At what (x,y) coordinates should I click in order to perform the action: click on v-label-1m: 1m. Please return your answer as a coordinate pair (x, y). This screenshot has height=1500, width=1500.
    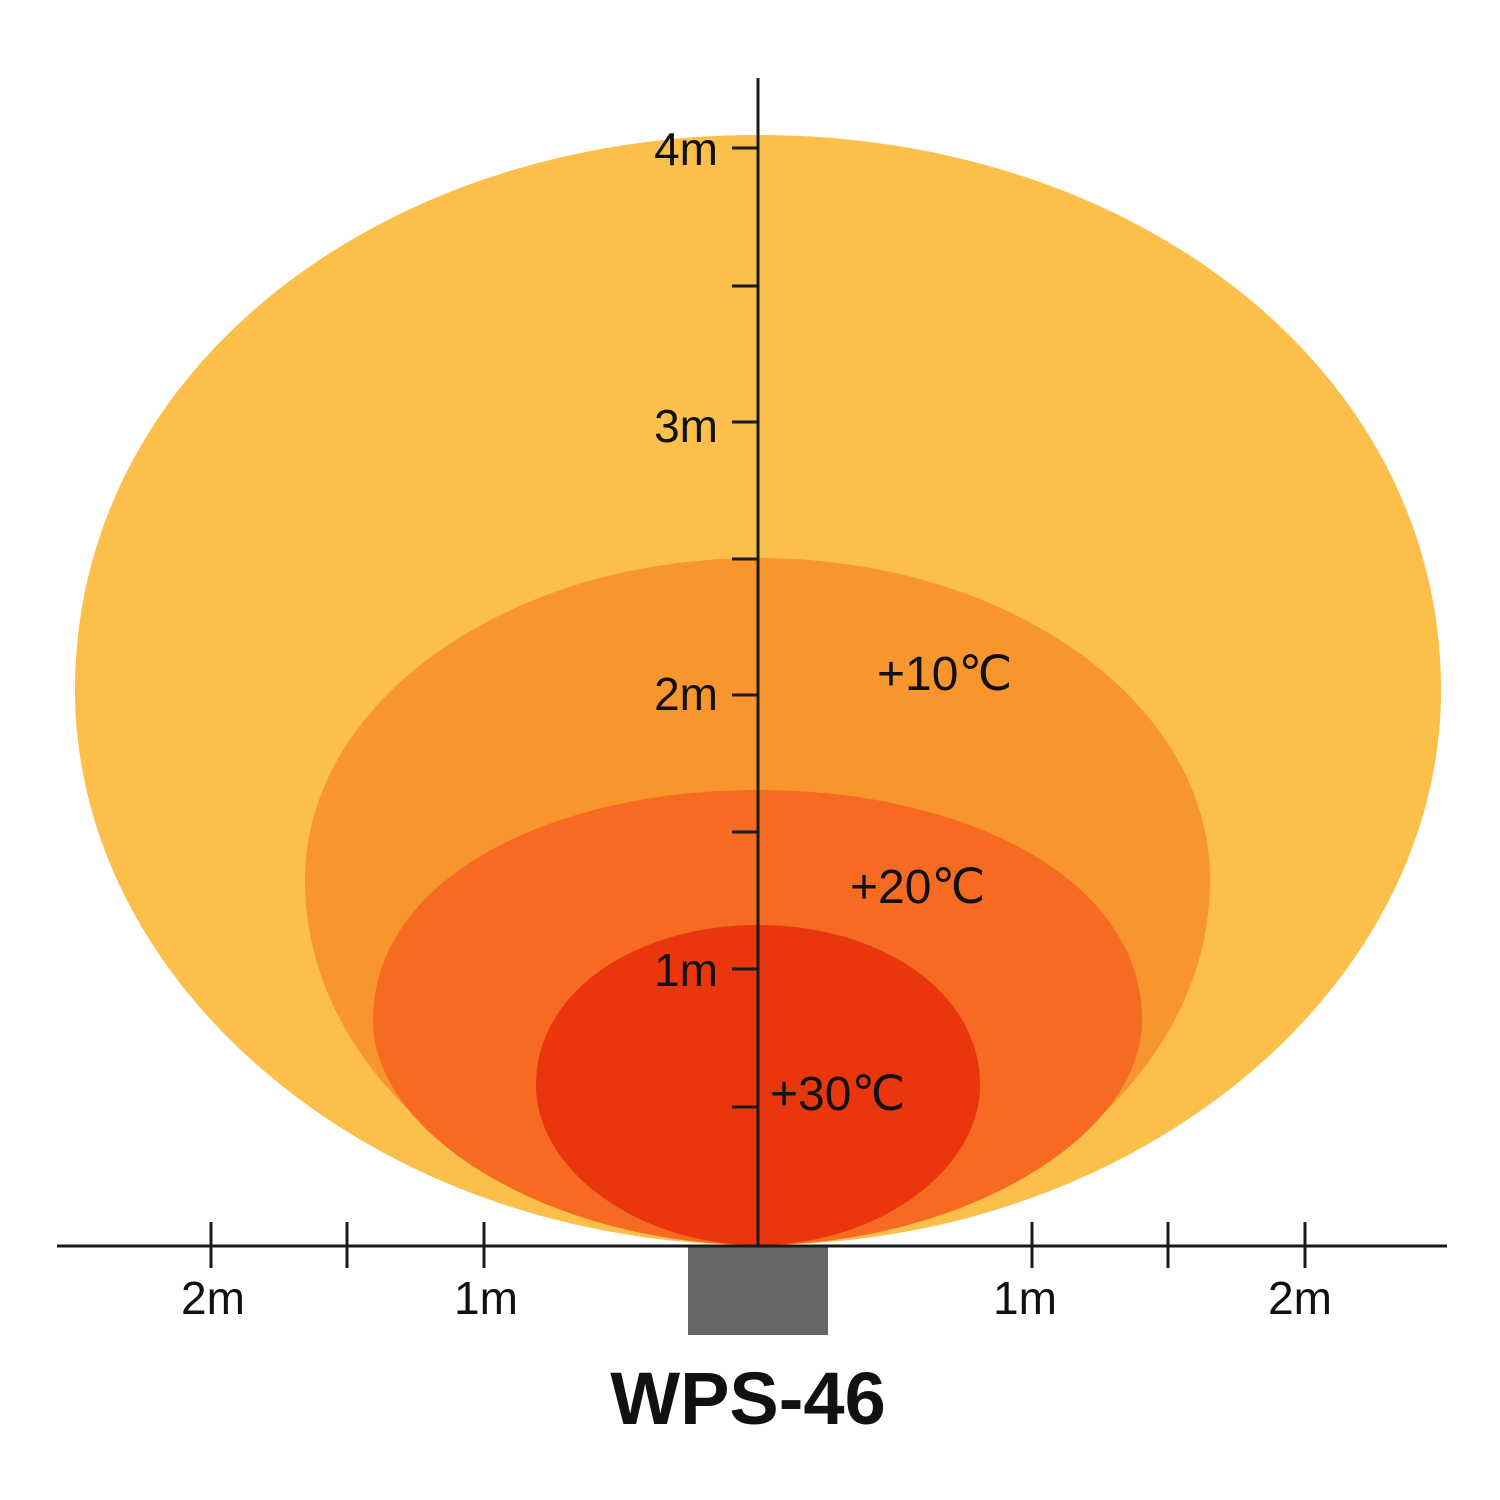
    Looking at the image, I should click on (686, 970).